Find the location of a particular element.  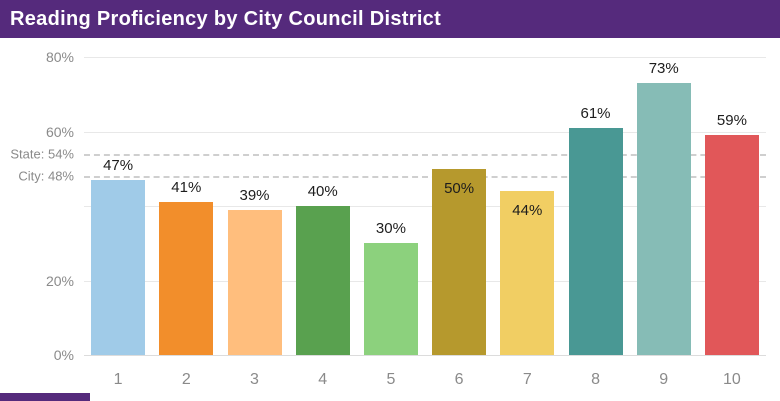

y-tick-label: 80% is located at coordinates (59, 57).